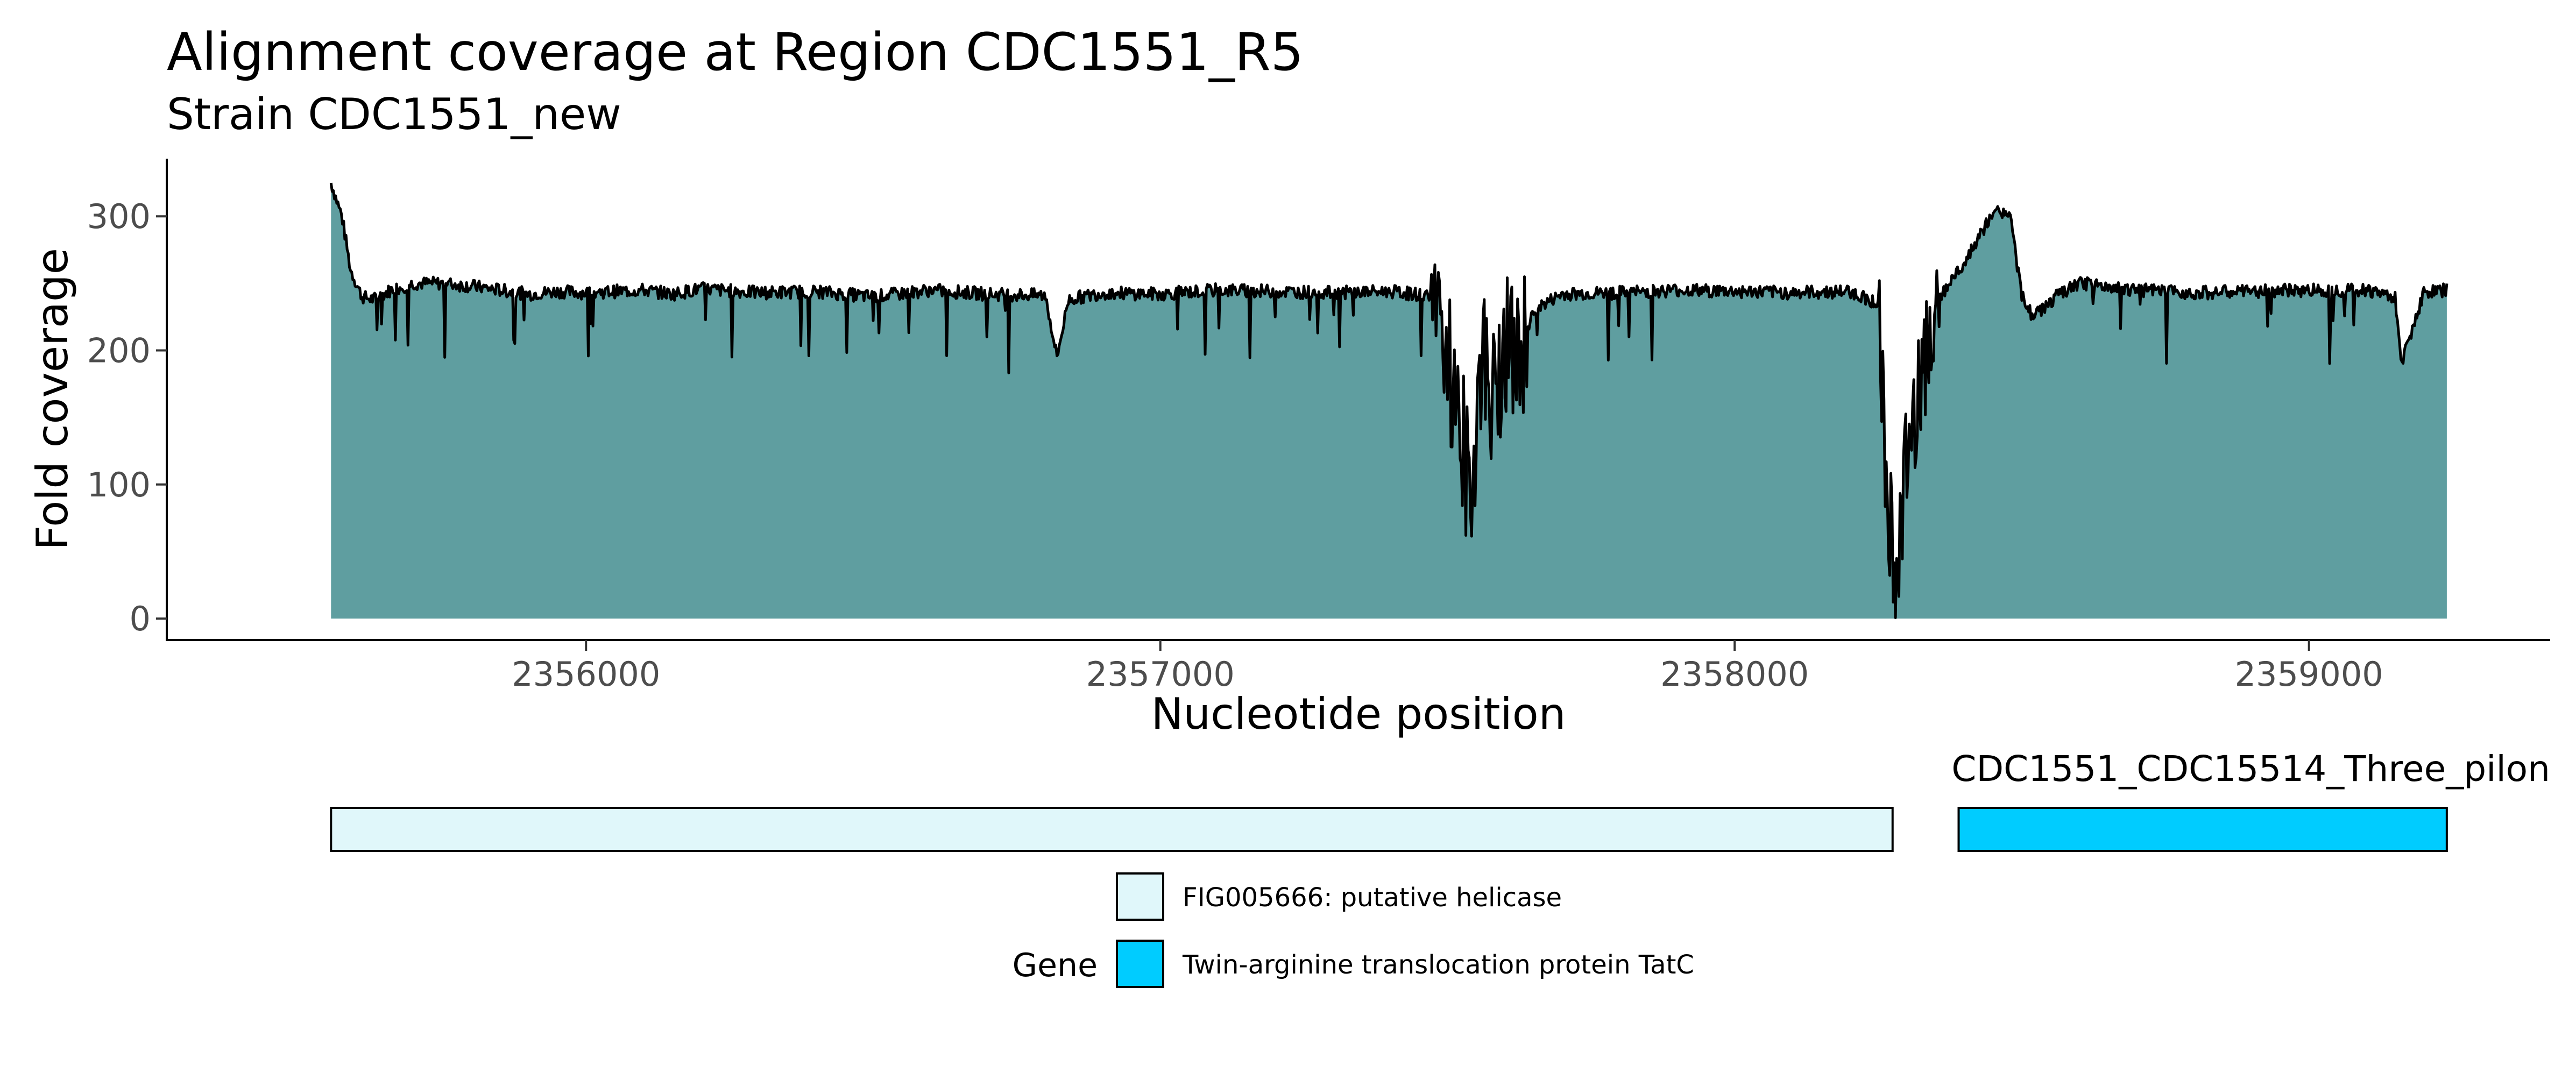 This screenshot has height=1073, width=2576. What do you see at coordinates (119, 351) in the screenshot?
I see `y-tick-label: 200` at bounding box center [119, 351].